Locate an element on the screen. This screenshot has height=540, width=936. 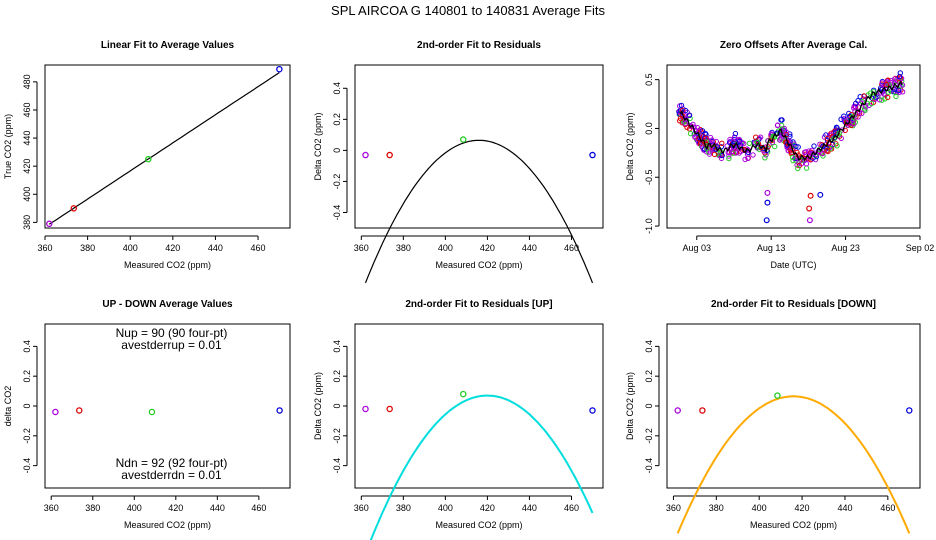
annotation-text: avestderrdn = 0.01 is located at coordinates (171, 475).